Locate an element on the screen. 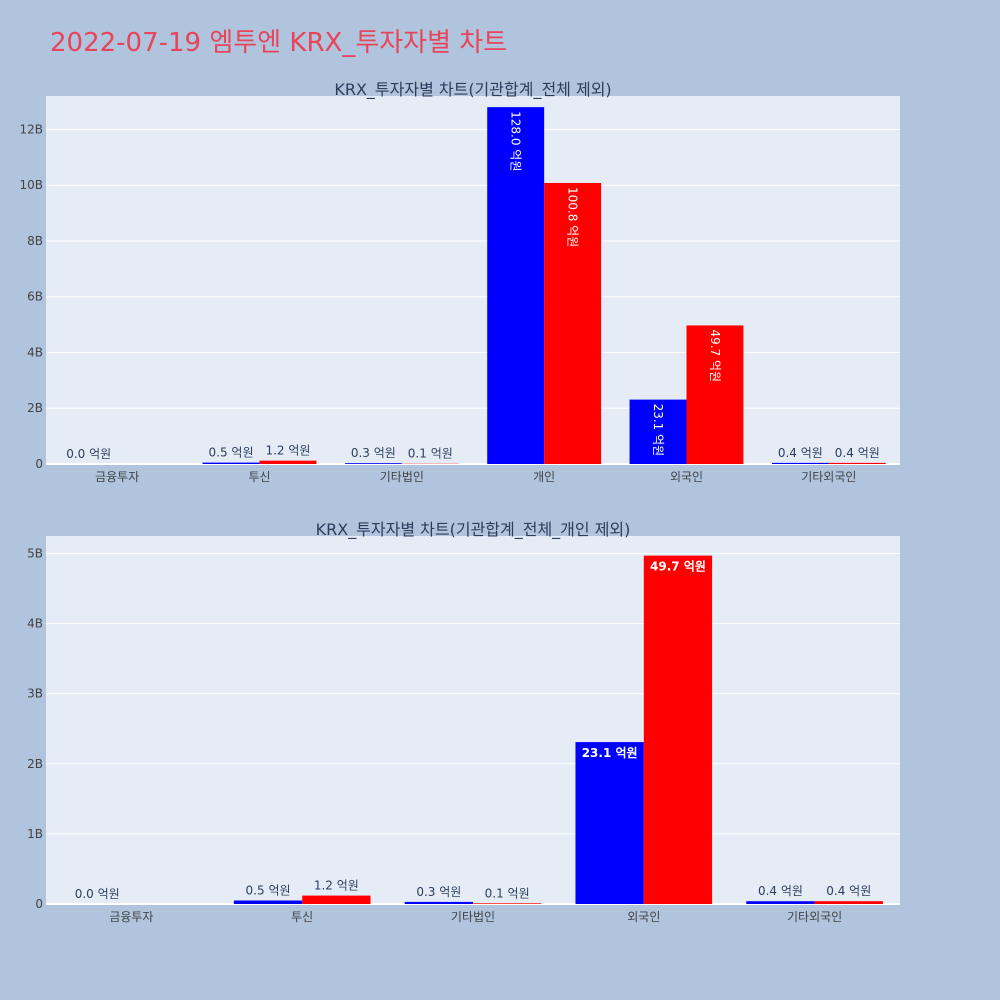 This screenshot has height=1000, width=1000. y-tick-label: 5B is located at coordinates (35, 554).